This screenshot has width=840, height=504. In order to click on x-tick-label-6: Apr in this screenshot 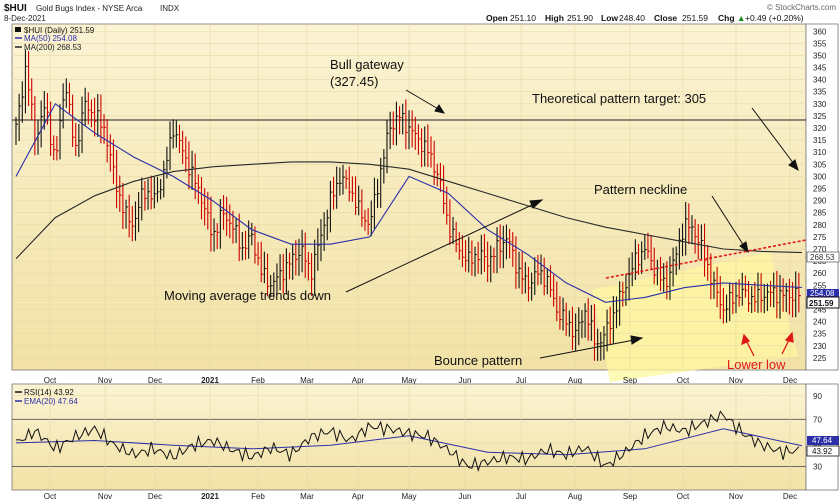, I will do `click(358, 380)`.